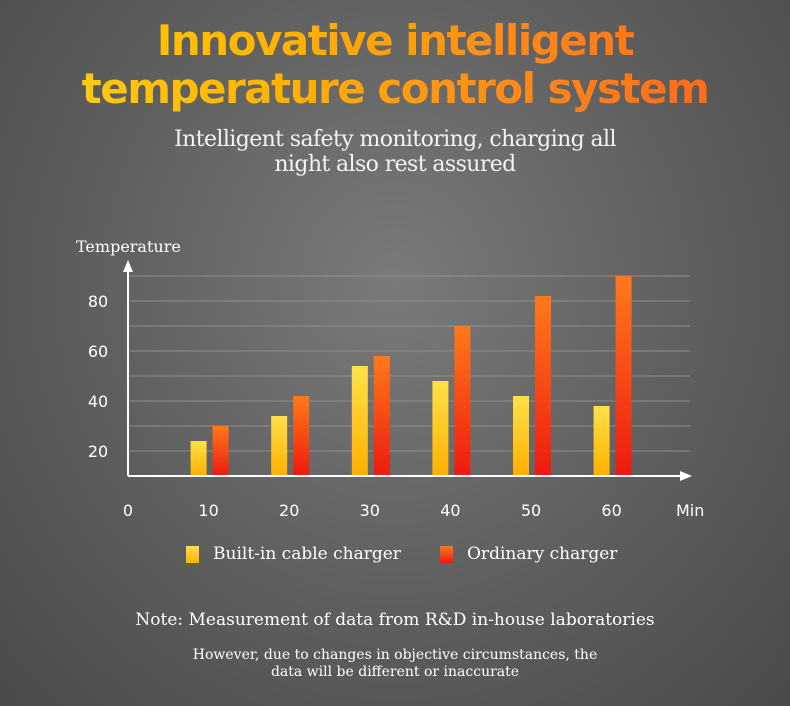 The width and height of the screenshot is (790, 706). Describe the element at coordinates (98, 376) in the screenshot. I see `y-tick-labels: 20 40 60 80` at that location.